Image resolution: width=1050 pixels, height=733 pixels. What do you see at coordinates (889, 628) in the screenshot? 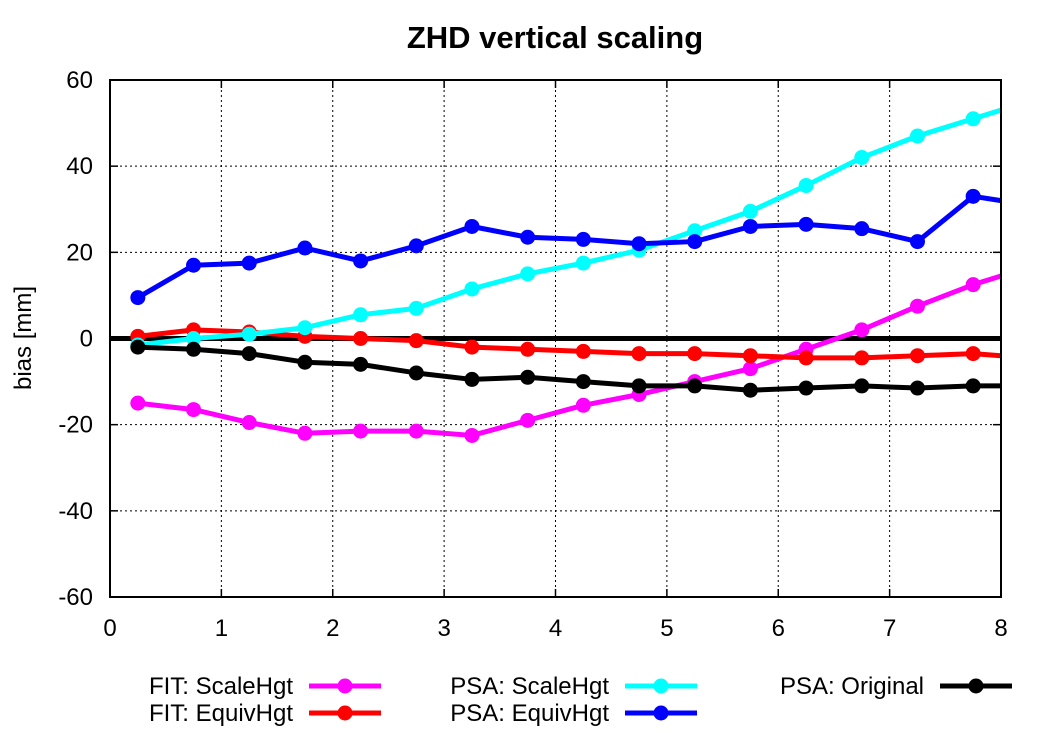
I see `x-tick-label: 7` at bounding box center [889, 628].